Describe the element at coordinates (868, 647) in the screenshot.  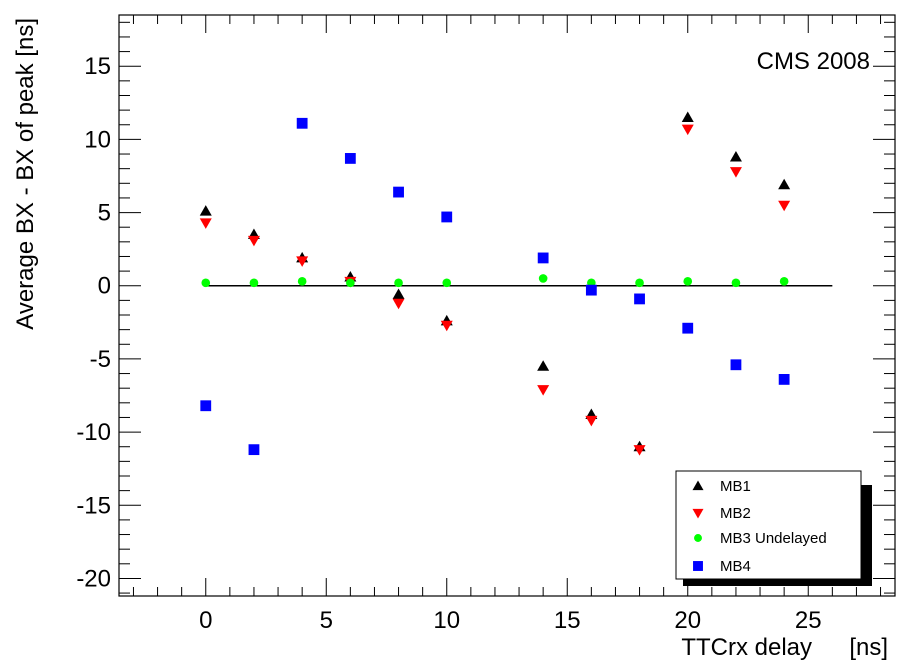
I see `x-axis-unit: [ns]` at that location.